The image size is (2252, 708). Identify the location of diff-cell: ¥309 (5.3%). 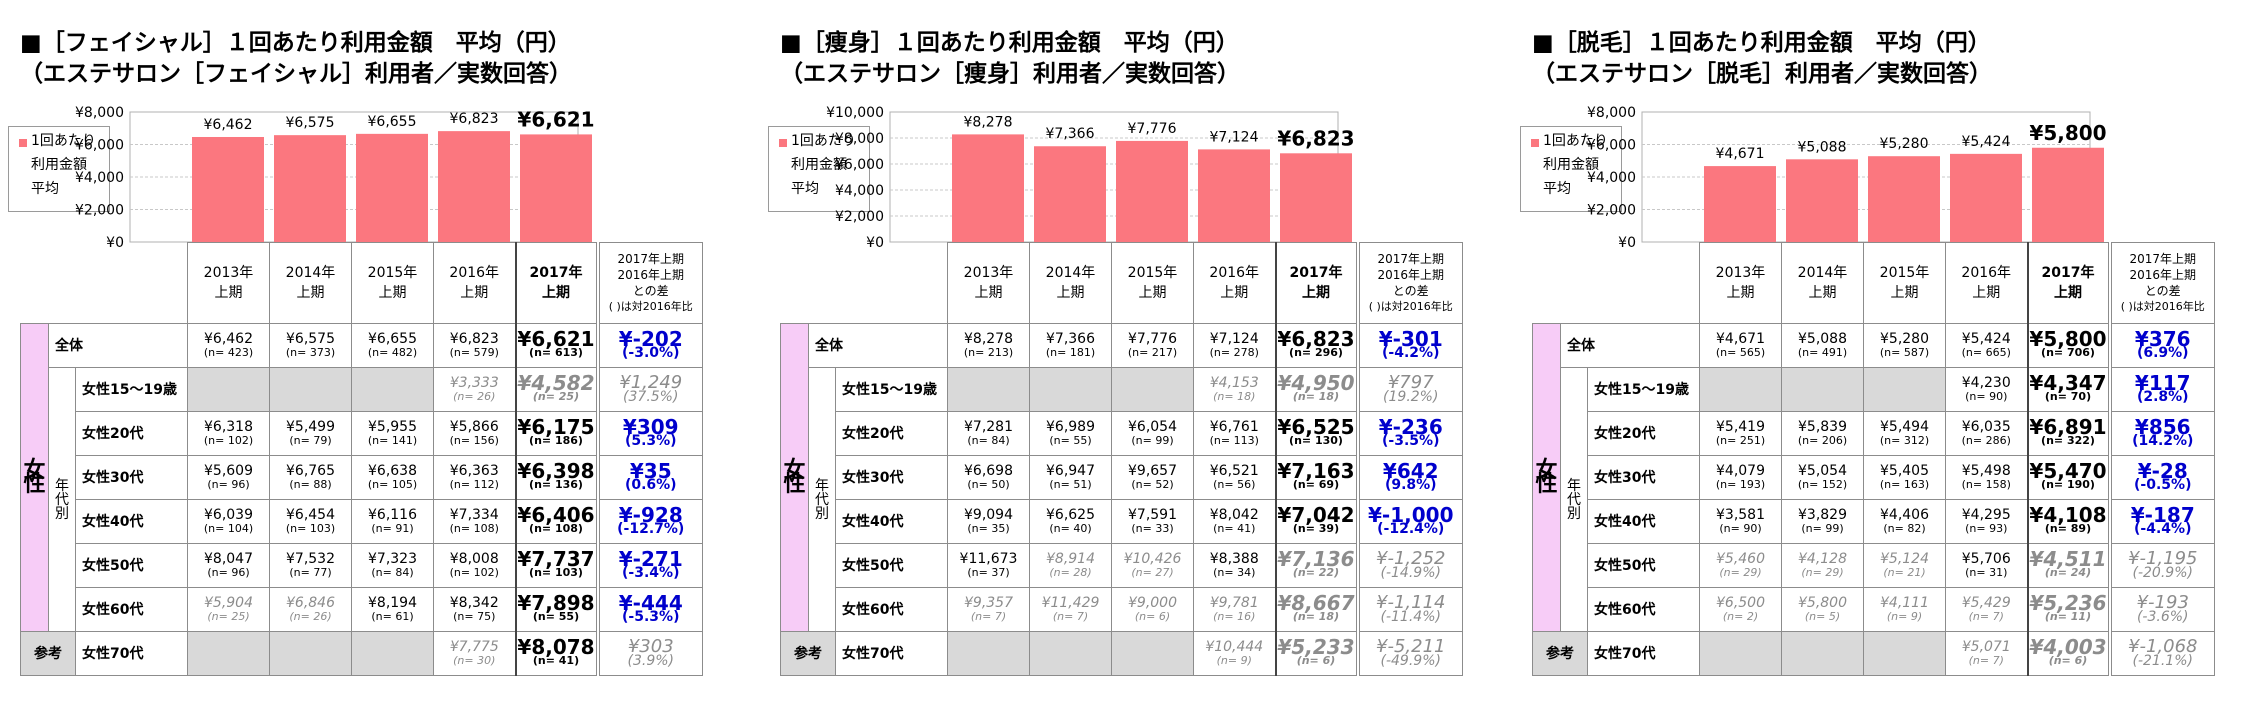
(649, 433).